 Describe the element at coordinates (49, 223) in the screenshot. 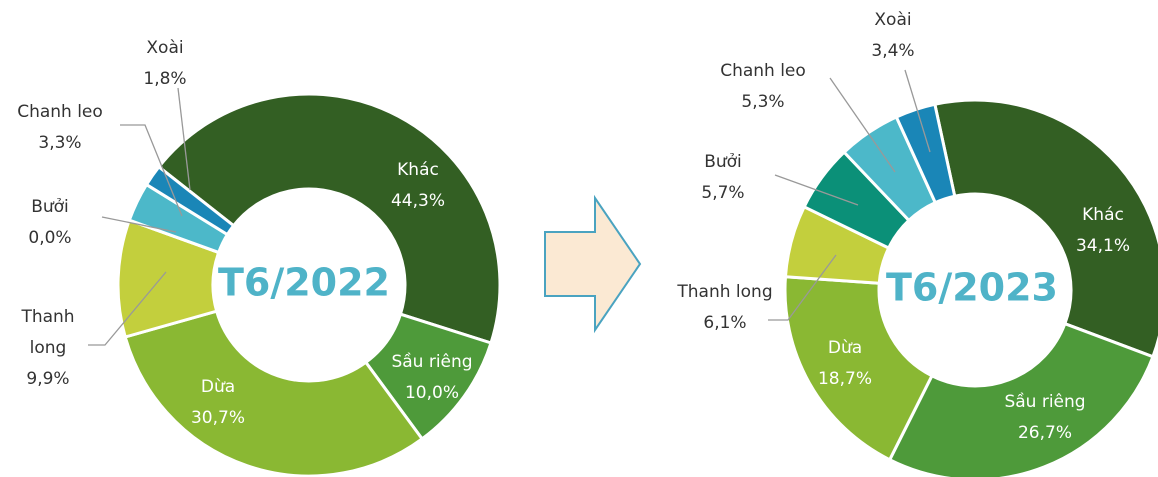

I see `slice-label: Bưởi 0,0%` at that location.